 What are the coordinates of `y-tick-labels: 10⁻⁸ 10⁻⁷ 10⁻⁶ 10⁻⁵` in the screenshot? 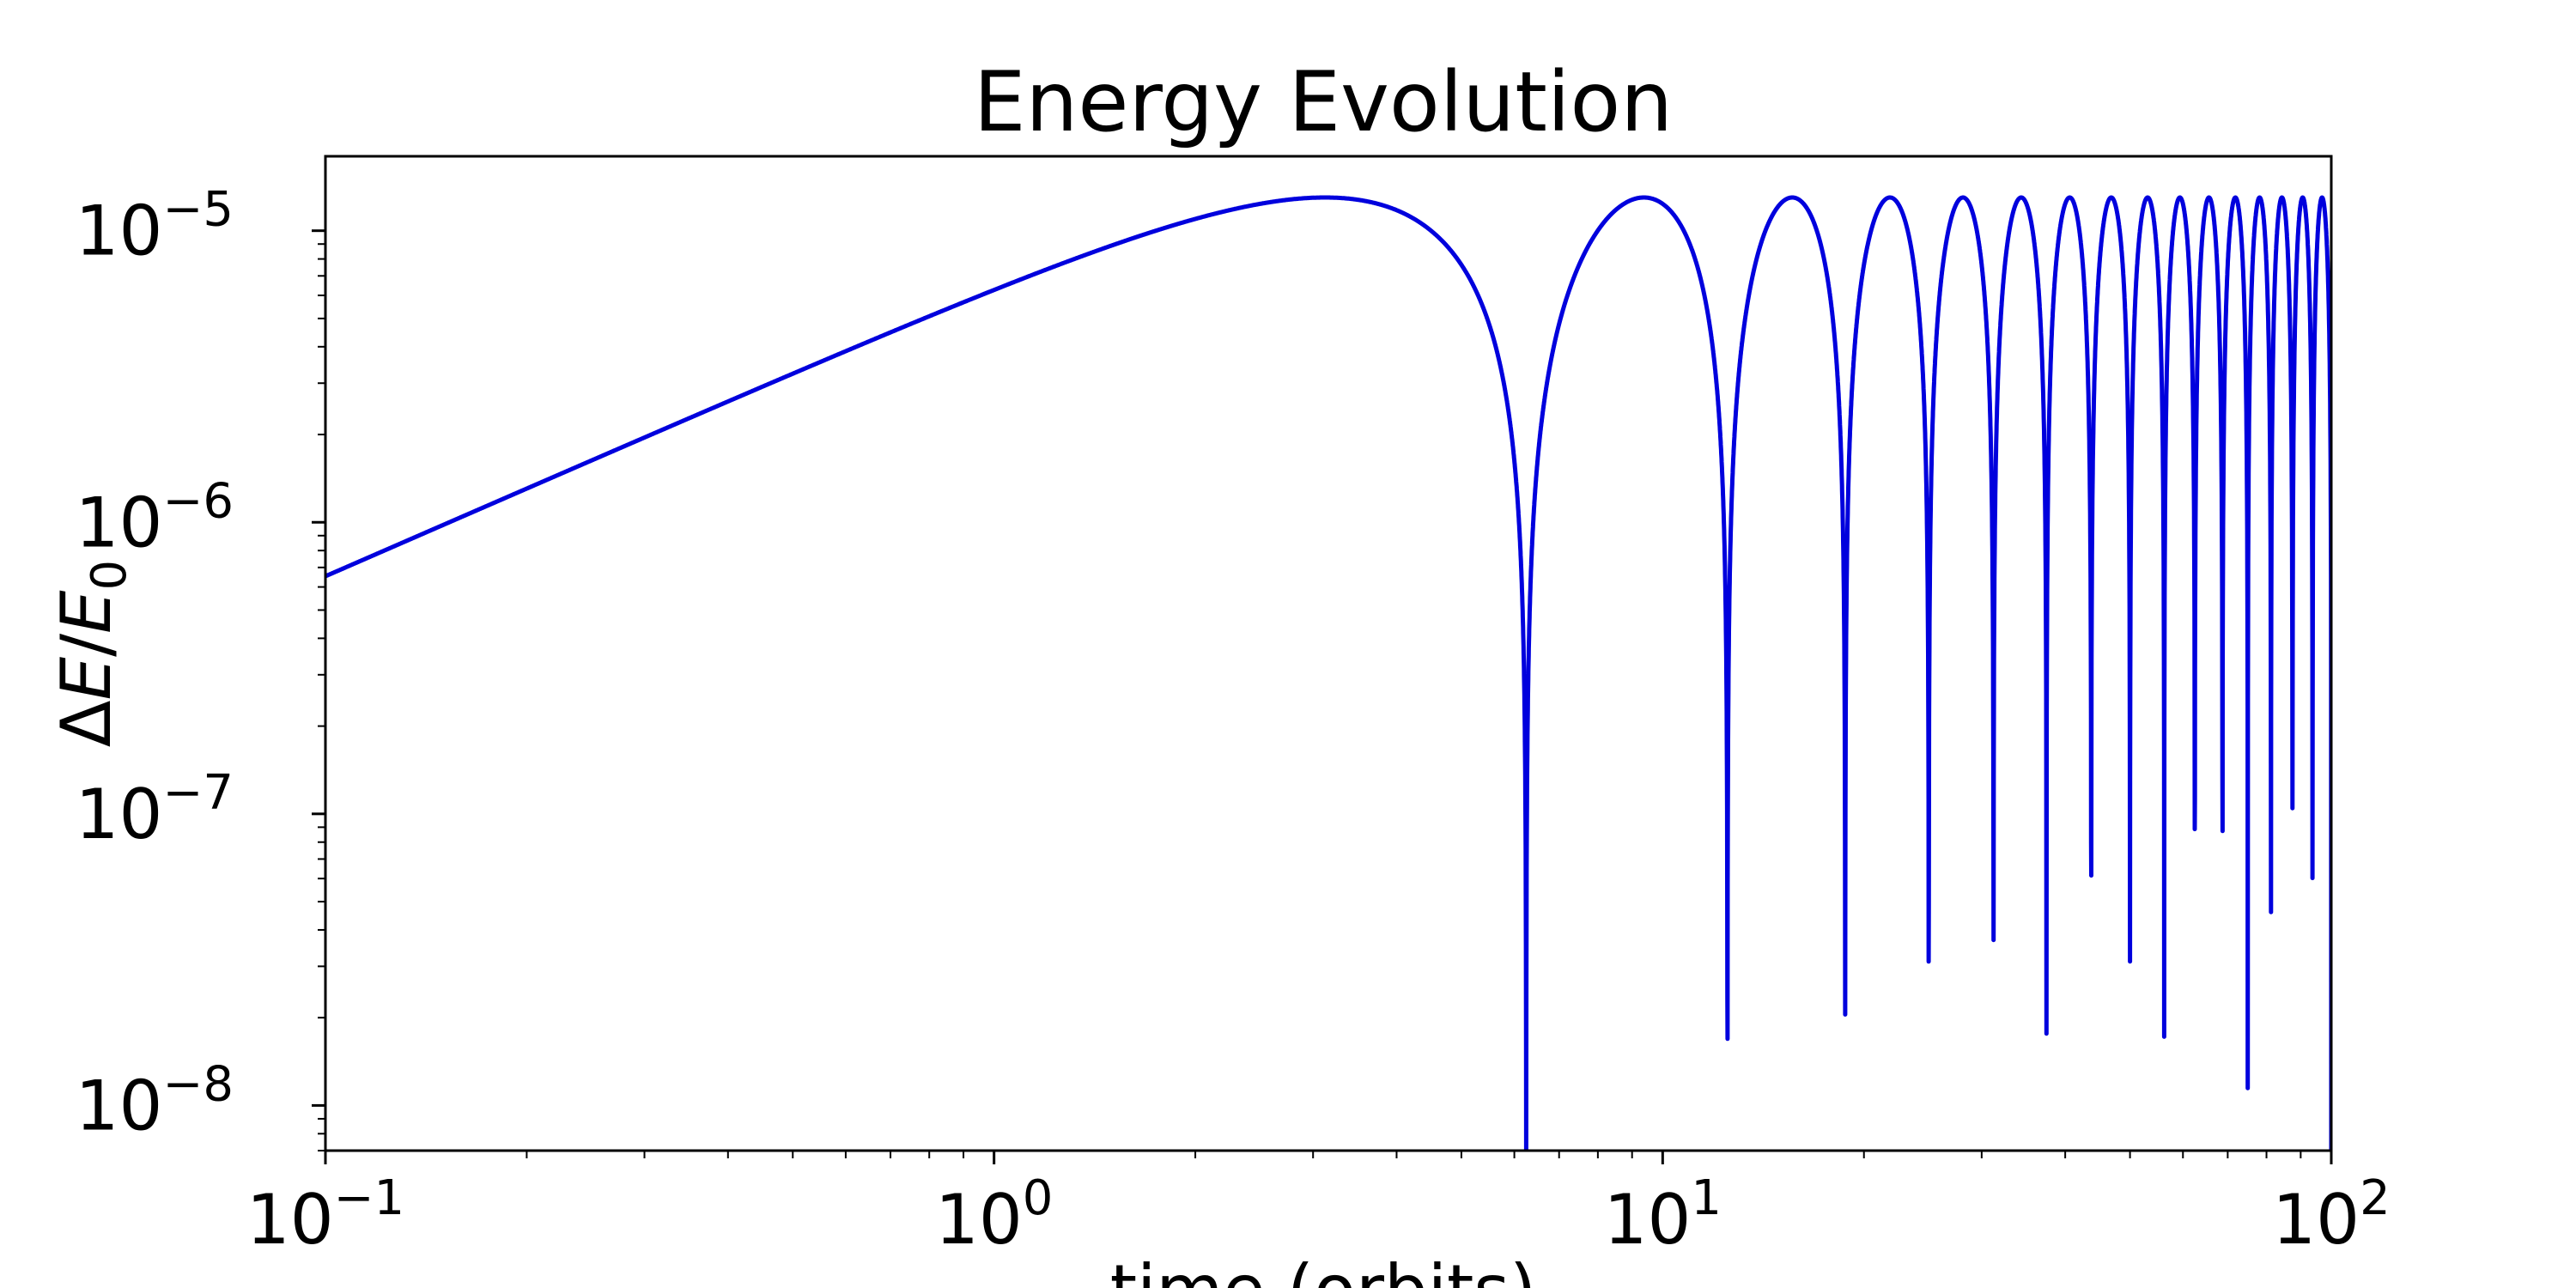 It's located at (155, 664).